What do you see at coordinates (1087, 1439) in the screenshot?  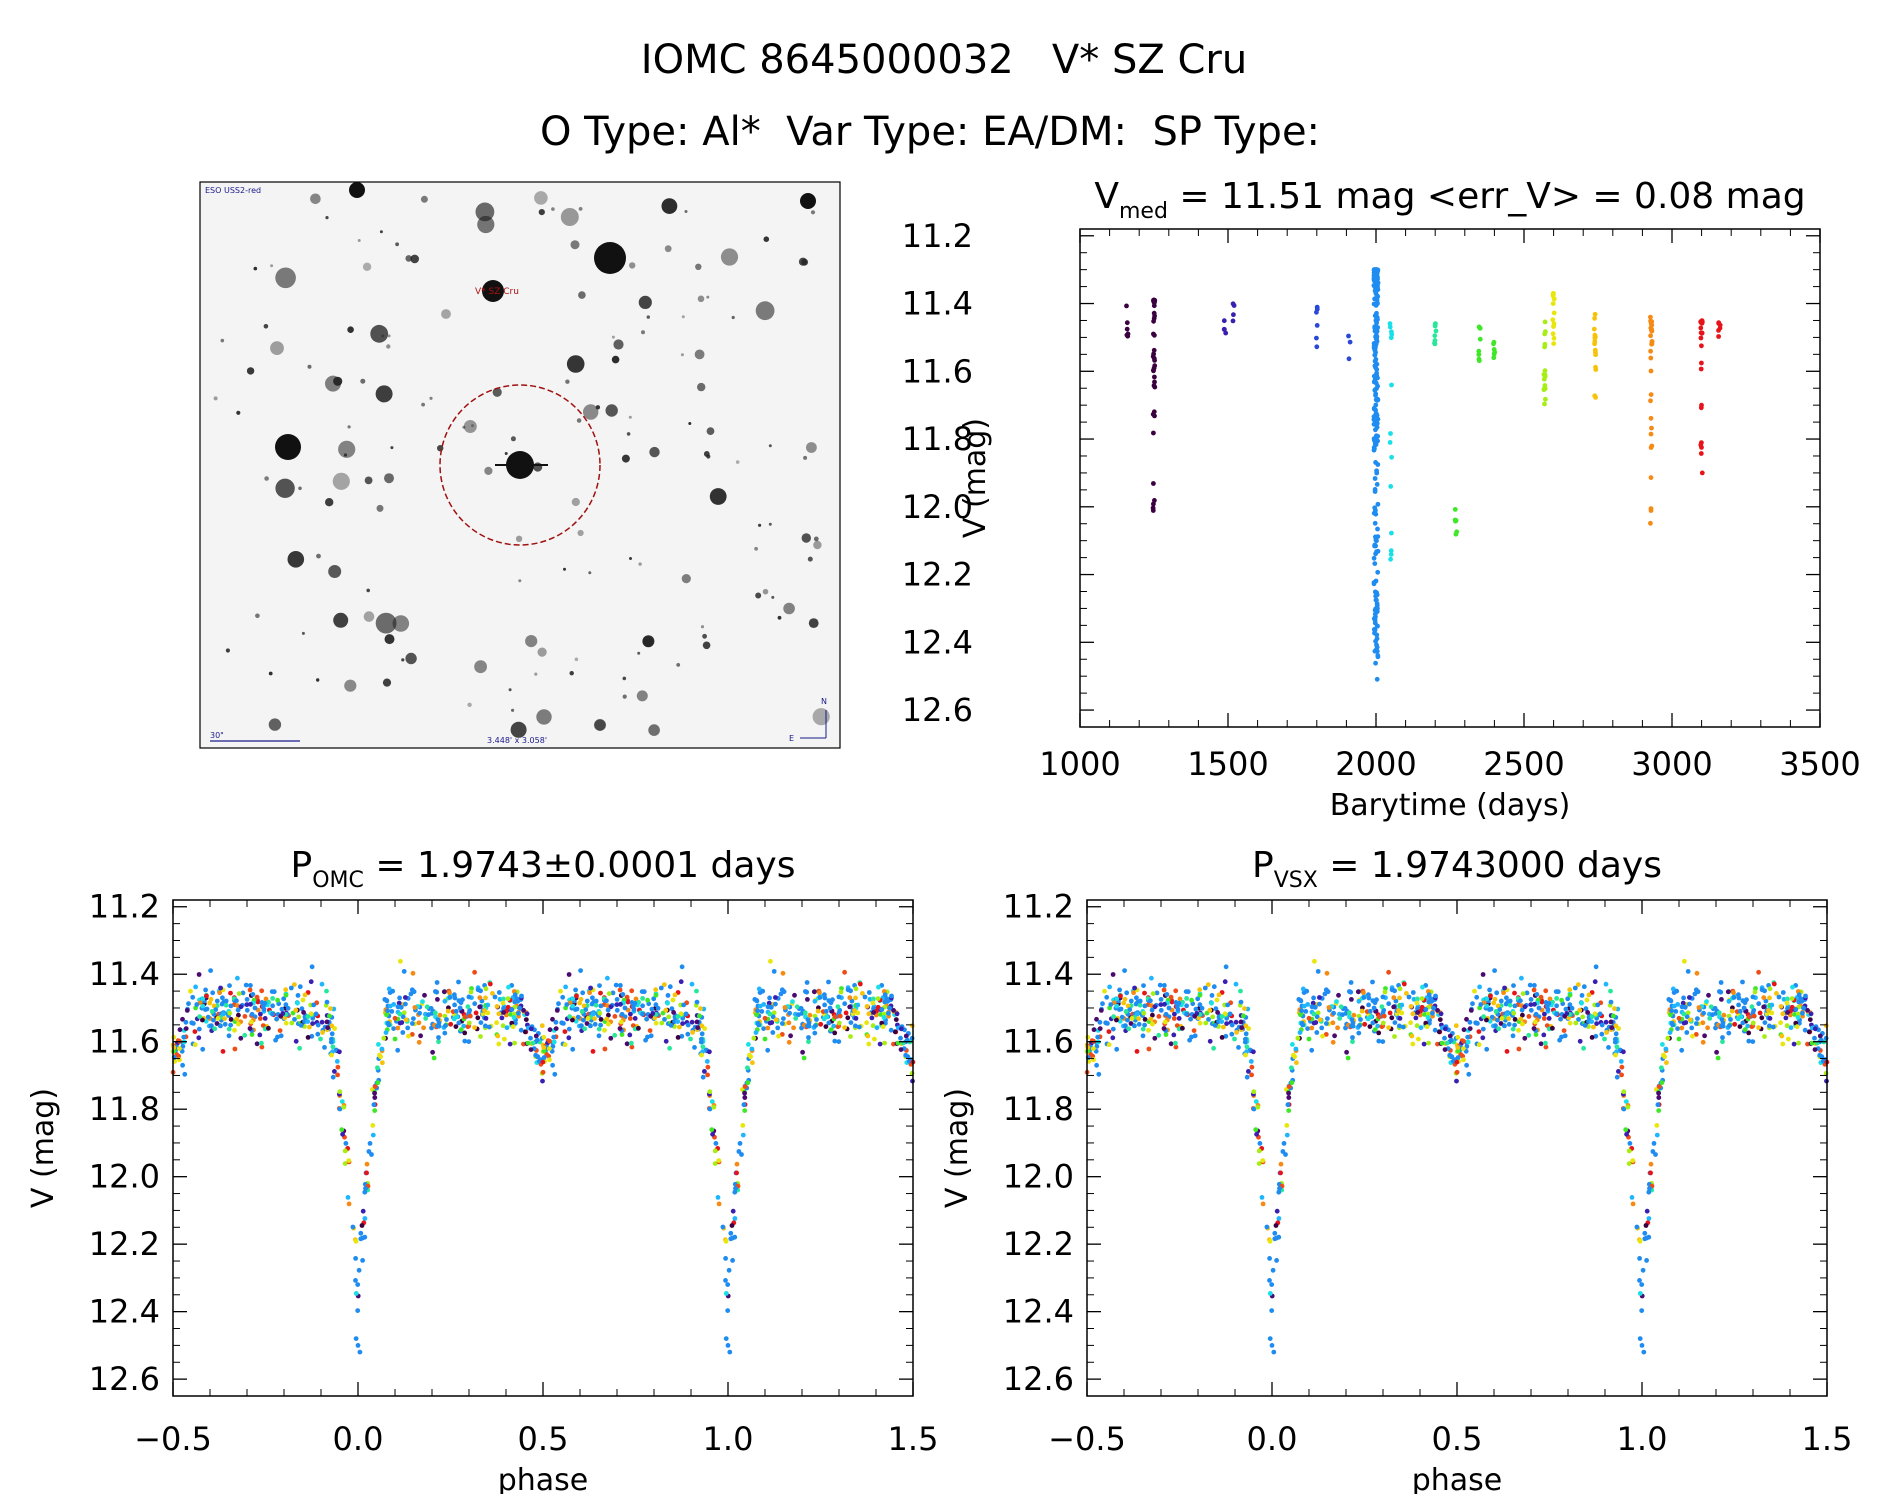 I see `x-tick-label: −0.5` at bounding box center [1087, 1439].